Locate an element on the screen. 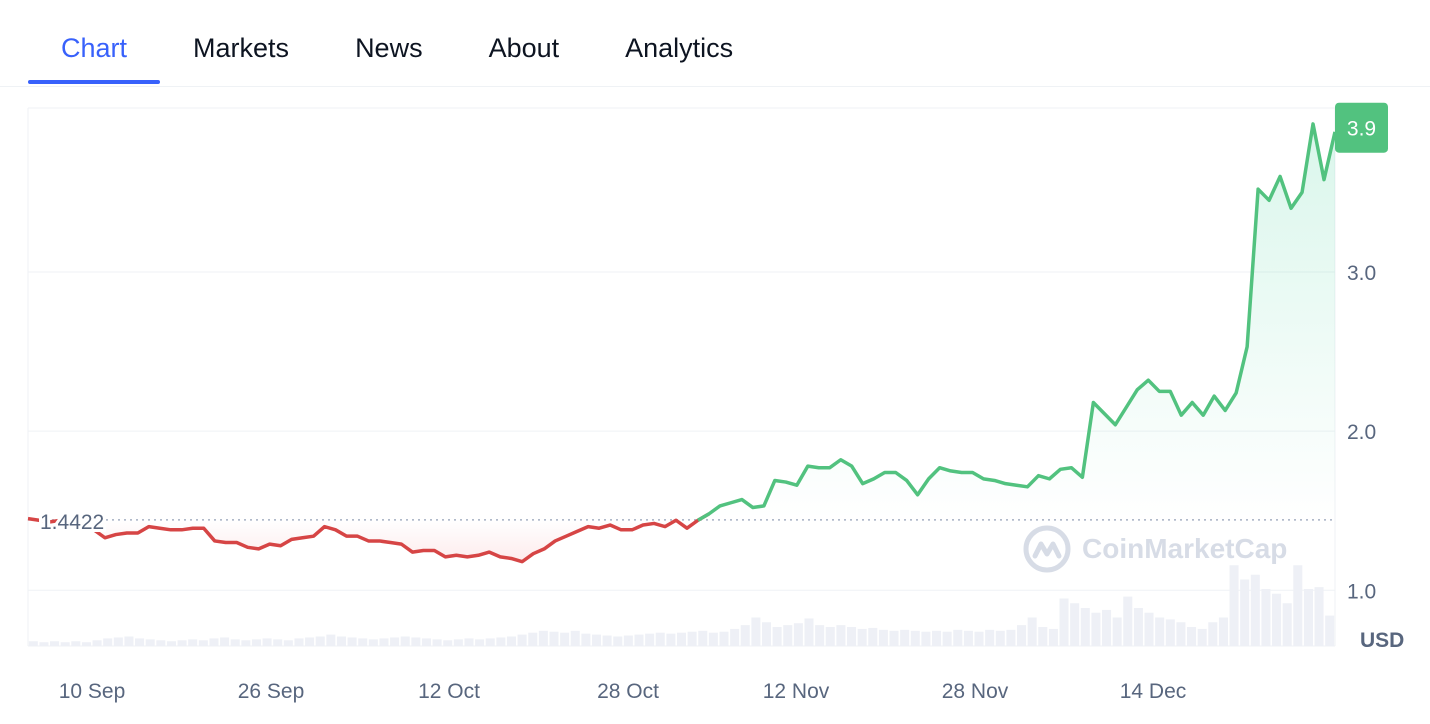 This screenshot has width=1430, height=724. x-tick-label: 26 Sep is located at coordinates (271, 691).